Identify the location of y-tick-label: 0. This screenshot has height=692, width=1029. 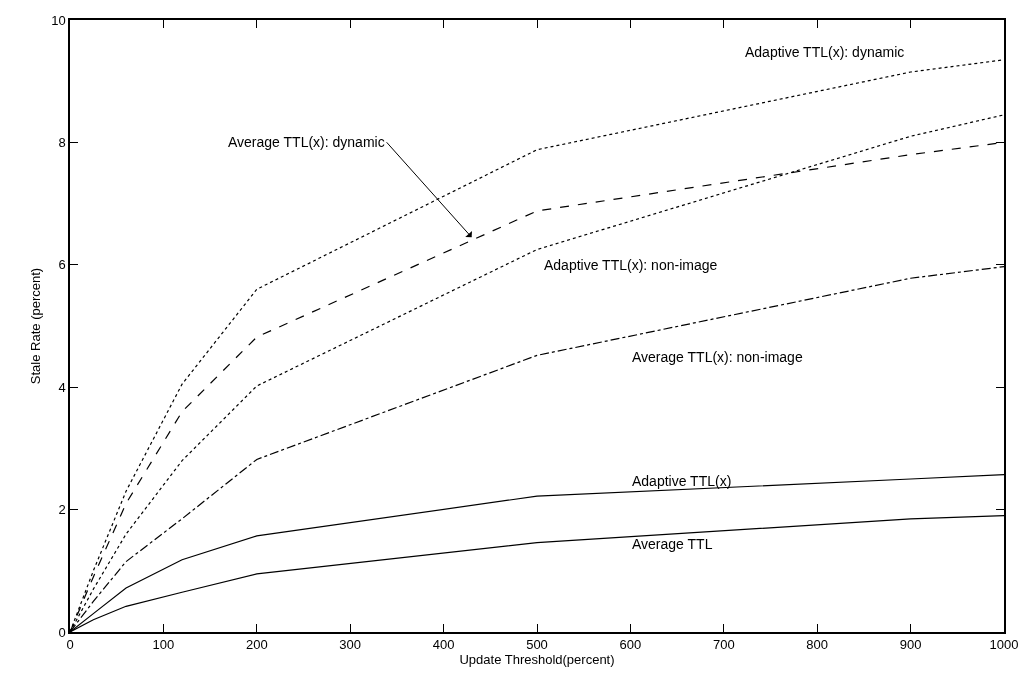
(62, 632).